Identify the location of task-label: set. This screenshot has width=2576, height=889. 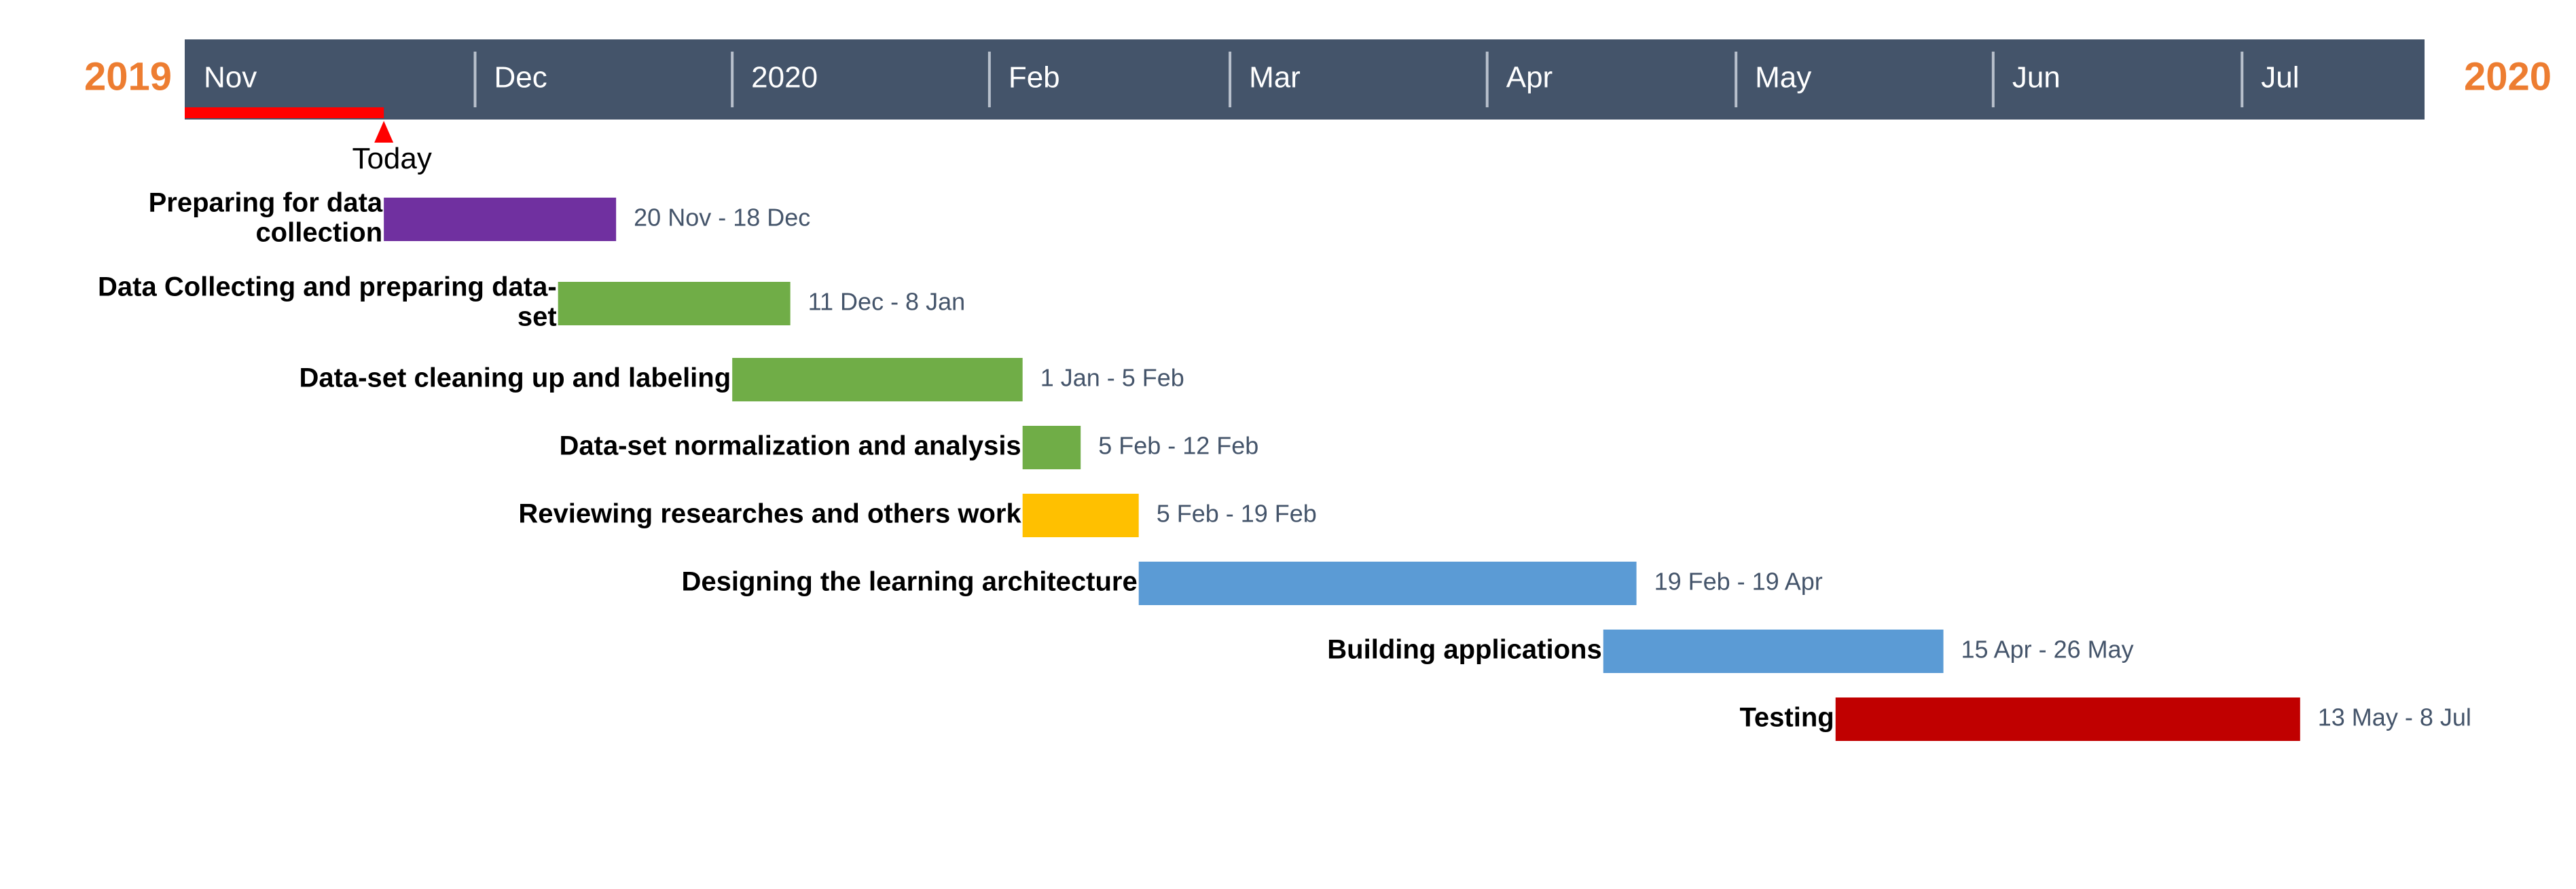
(537, 317).